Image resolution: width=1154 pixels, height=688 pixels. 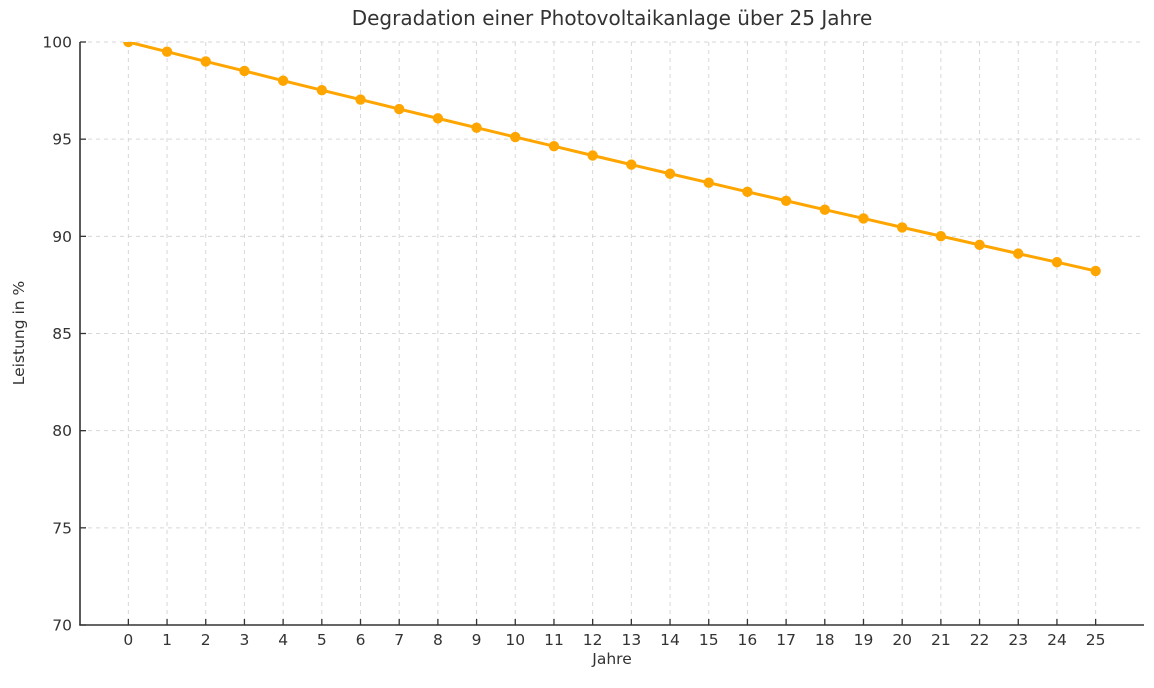 What do you see at coordinates (980, 640) in the screenshot?
I see `x-tick-label: 22` at bounding box center [980, 640].